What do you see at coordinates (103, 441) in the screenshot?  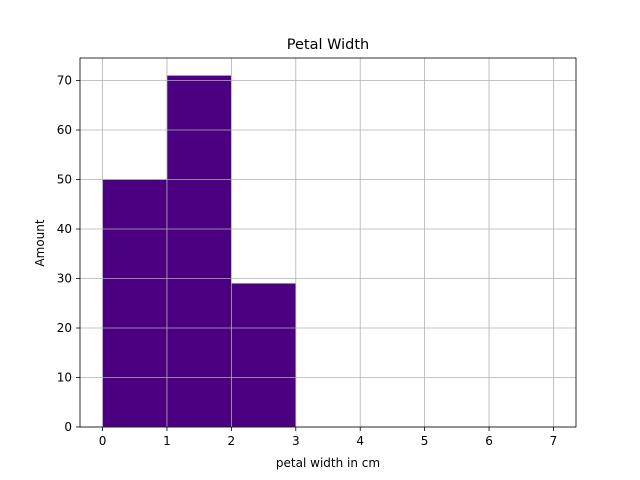 I see `x-tick-label: 0` at bounding box center [103, 441].